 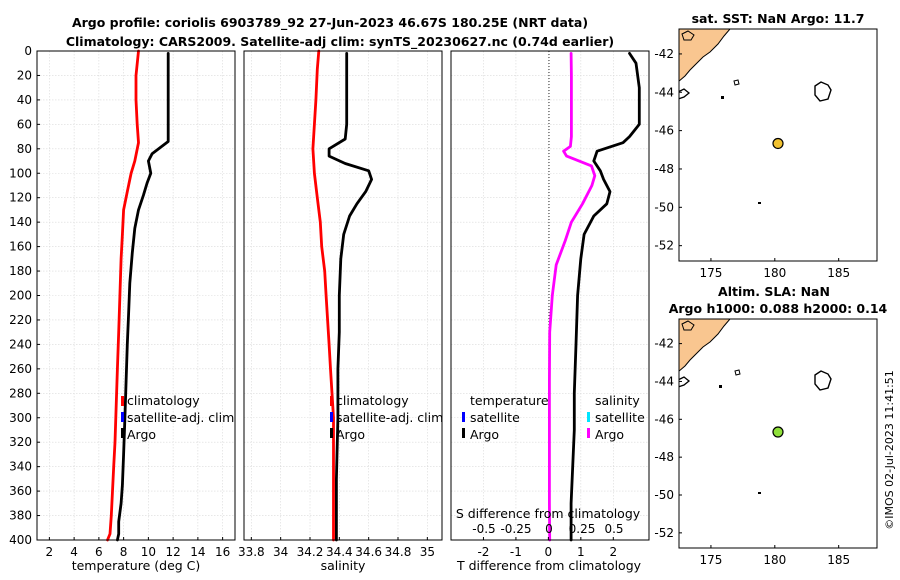 I want to click on legend-swatch-t-satellite, so click(x=463, y=417).